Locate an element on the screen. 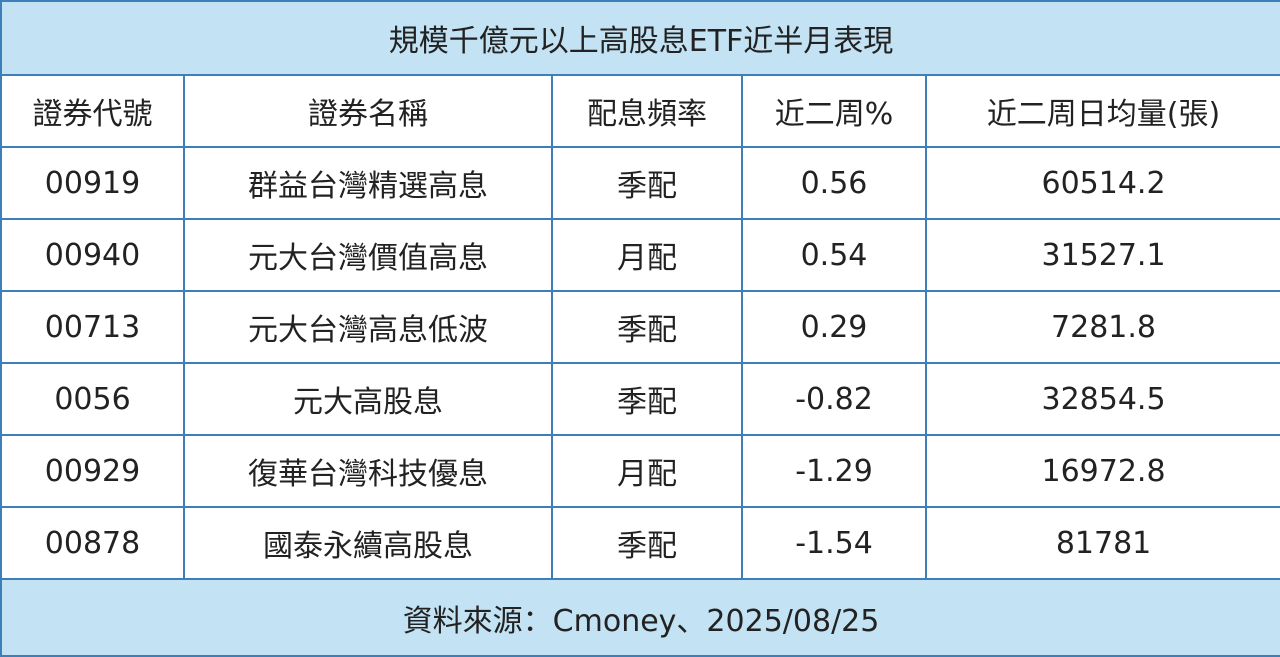 The width and height of the screenshot is (1280, 657). cell: 元大台灣價值高息 is located at coordinates (368, 255).